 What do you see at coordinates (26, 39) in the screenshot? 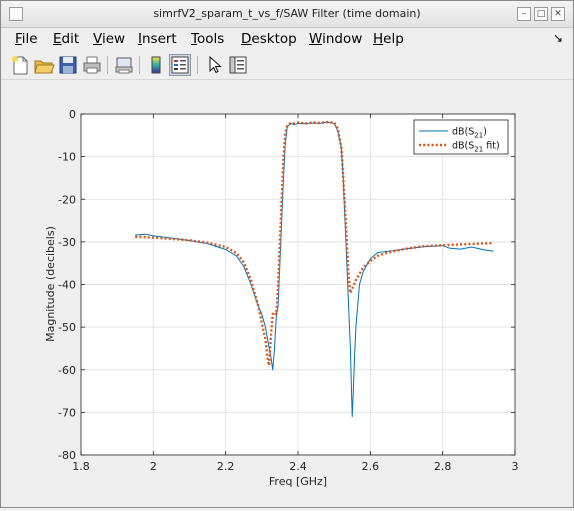
I see `menu-file: File` at bounding box center [26, 39].